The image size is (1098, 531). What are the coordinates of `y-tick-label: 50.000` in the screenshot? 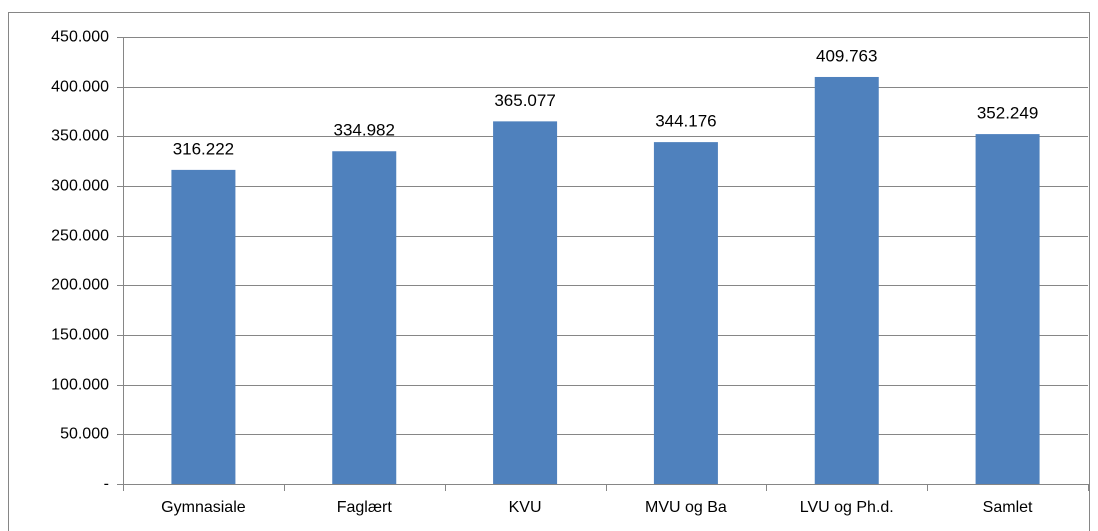 It's located at (84, 434).